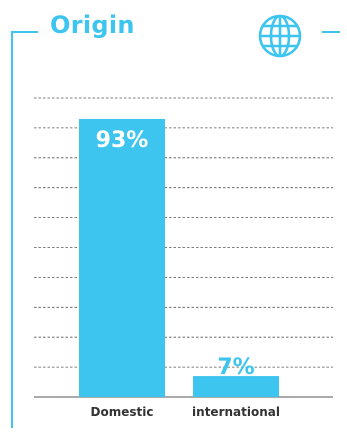 This screenshot has height=435, width=347. What do you see at coordinates (236, 412) in the screenshot?
I see `category-label-international: international` at bounding box center [236, 412].